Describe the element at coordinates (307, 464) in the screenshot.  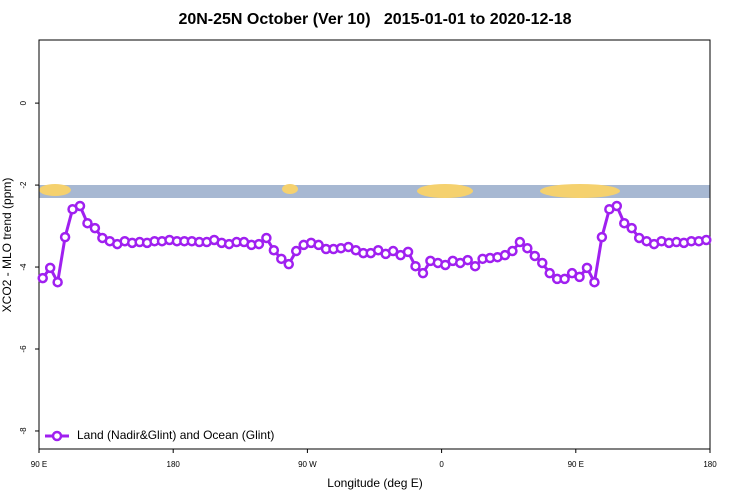
I see `x-tick-label: 90 W` at that location.